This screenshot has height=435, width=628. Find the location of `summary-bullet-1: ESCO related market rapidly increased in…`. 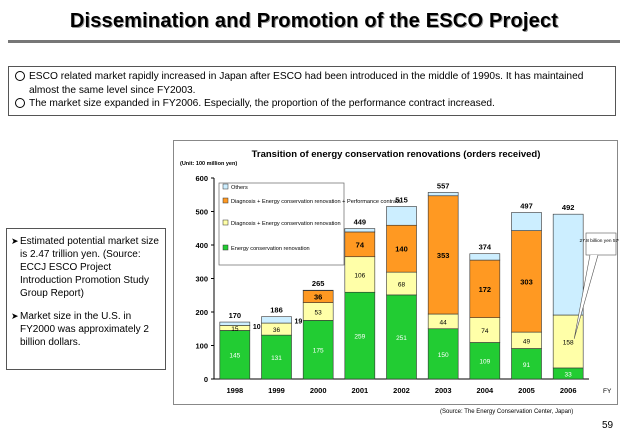

summary-bullet-1: ESCO related market rapidly increased in… is located at coordinates (312, 83).